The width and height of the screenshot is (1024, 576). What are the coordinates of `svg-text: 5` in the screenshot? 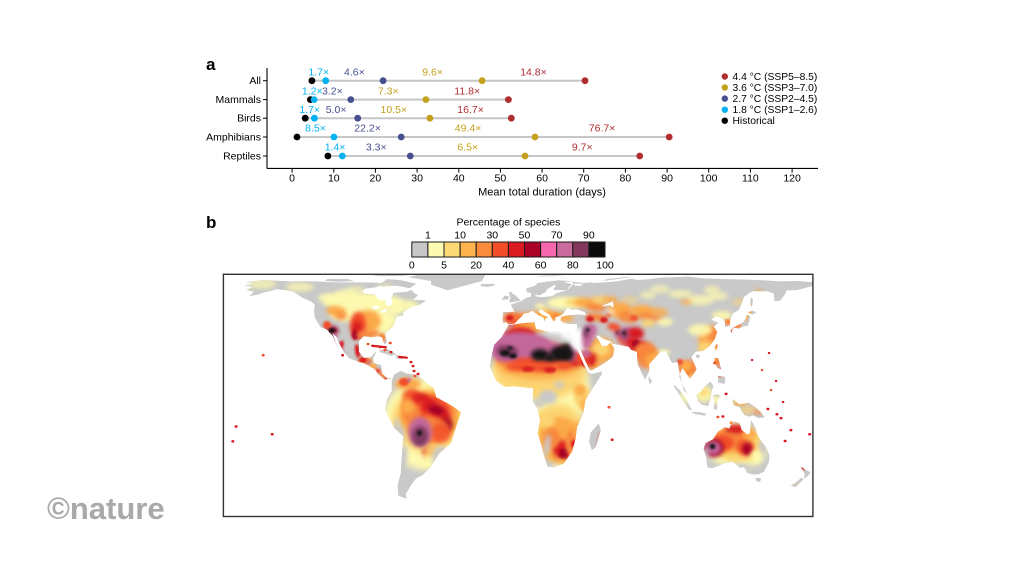 It's located at (444, 266).